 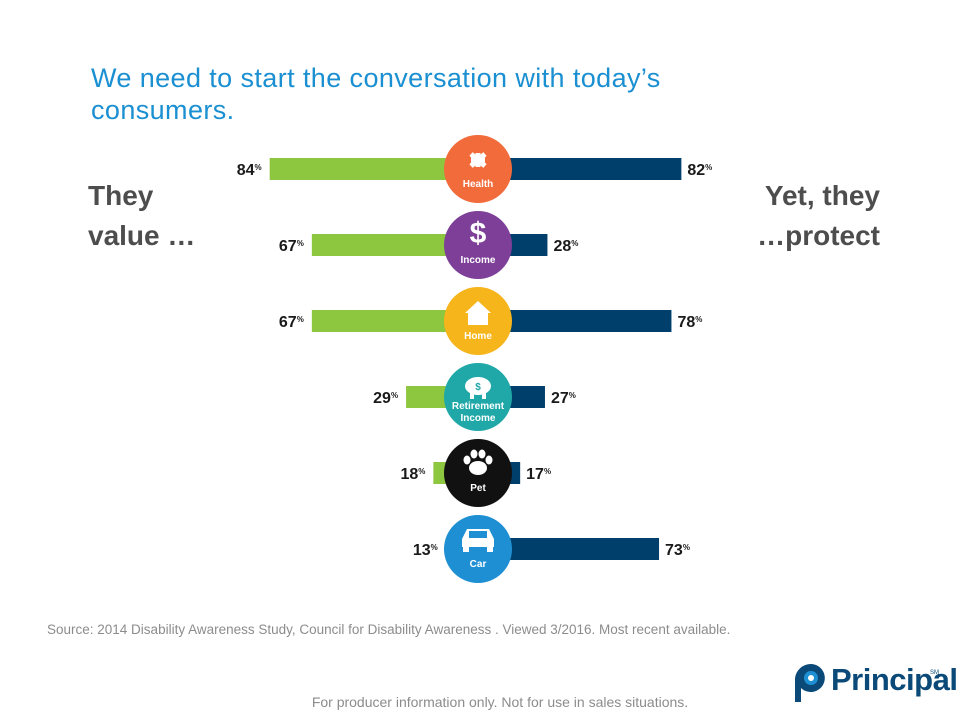 What do you see at coordinates (478, 488) in the screenshot?
I see `category-label-4: Pet` at bounding box center [478, 488].